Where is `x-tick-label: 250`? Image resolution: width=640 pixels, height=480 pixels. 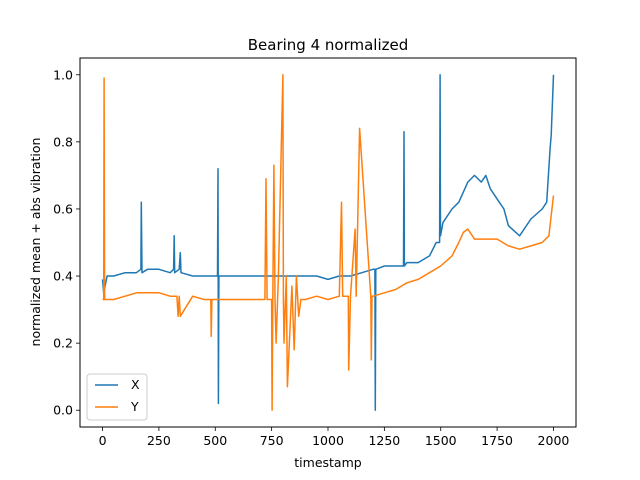
x-tick-label: 250 is located at coordinates (159, 440).